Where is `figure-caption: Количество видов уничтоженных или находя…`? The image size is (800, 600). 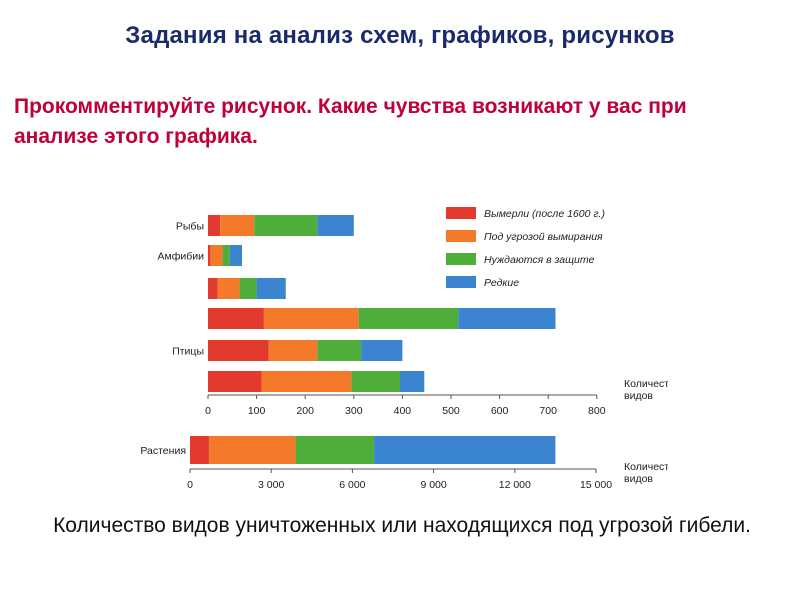
figure-caption: Количество видов уничтоженных или находя… is located at coordinates (402, 525).